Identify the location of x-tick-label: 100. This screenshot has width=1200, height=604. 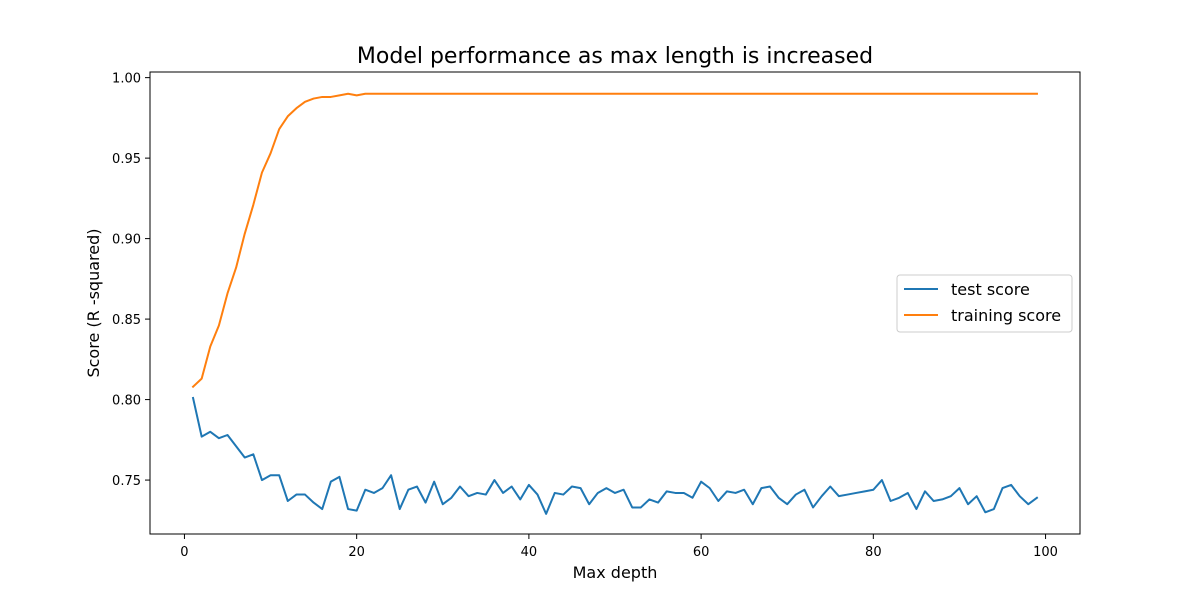
(1045, 552).